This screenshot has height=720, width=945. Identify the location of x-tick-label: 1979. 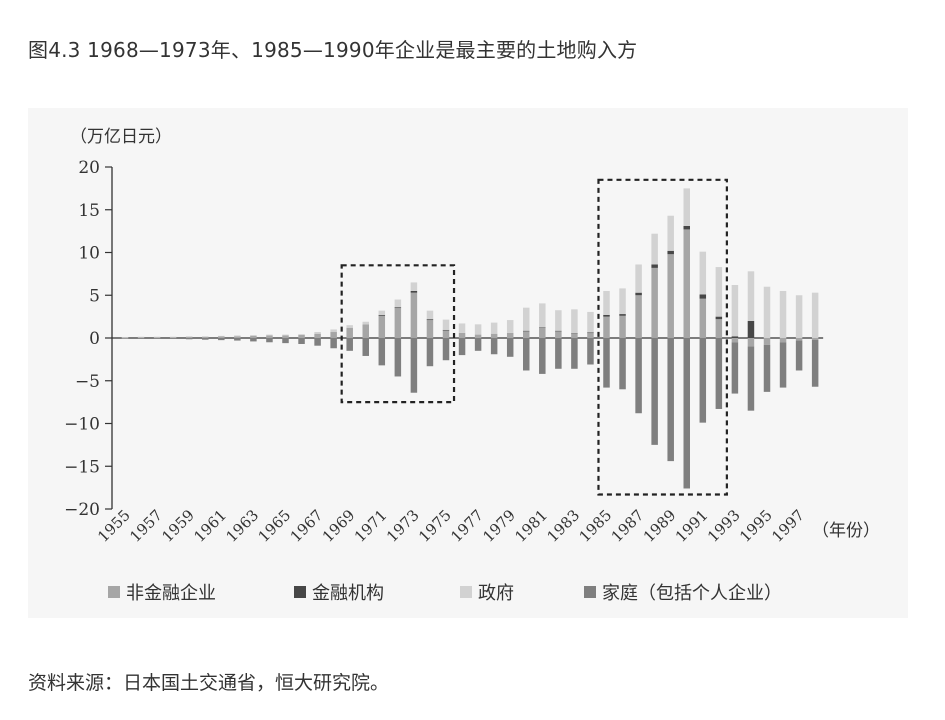
(499, 526).